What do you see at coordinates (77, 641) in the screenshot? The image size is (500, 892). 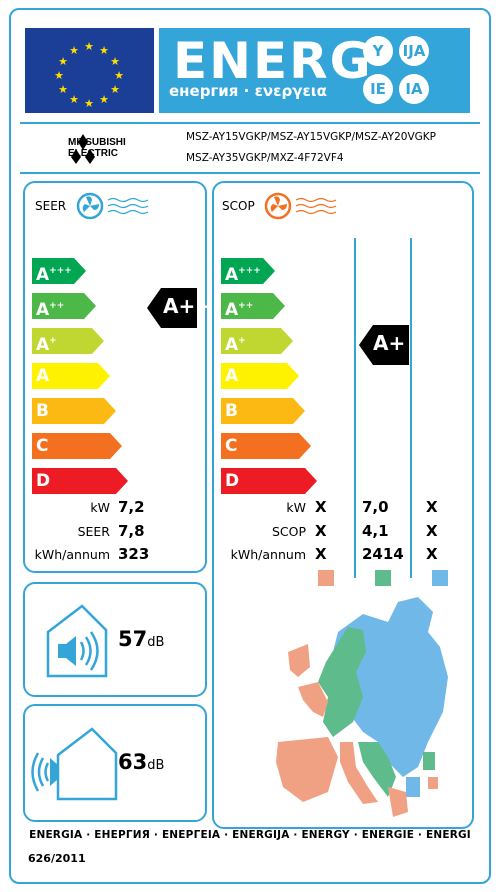 I see `indoor-noise-icon` at bounding box center [77, 641].